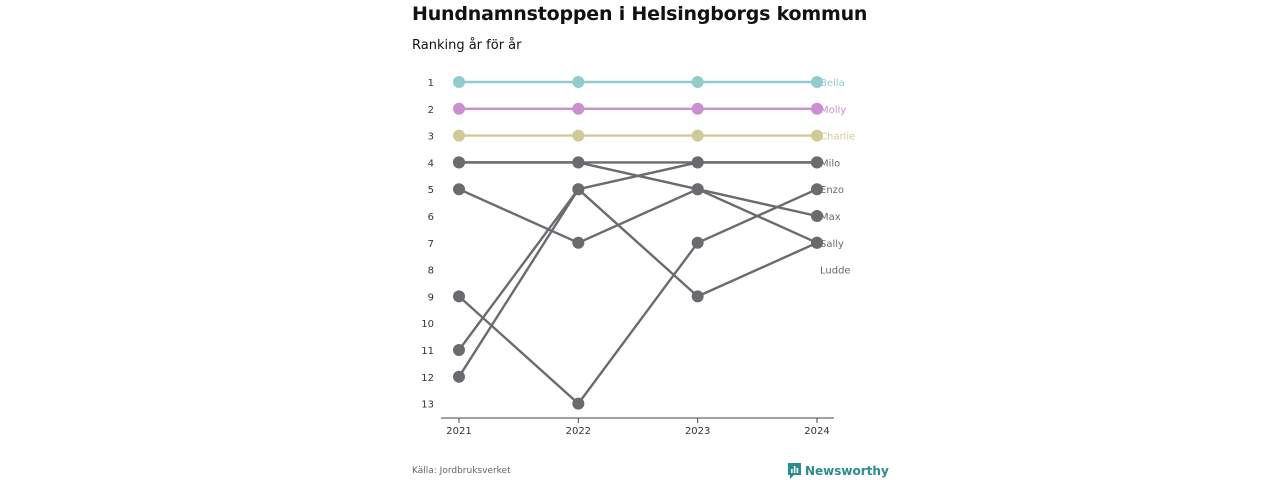 The image size is (1280, 480). What do you see at coordinates (835, 271) in the screenshot?
I see `end-label: Ludde` at bounding box center [835, 271].